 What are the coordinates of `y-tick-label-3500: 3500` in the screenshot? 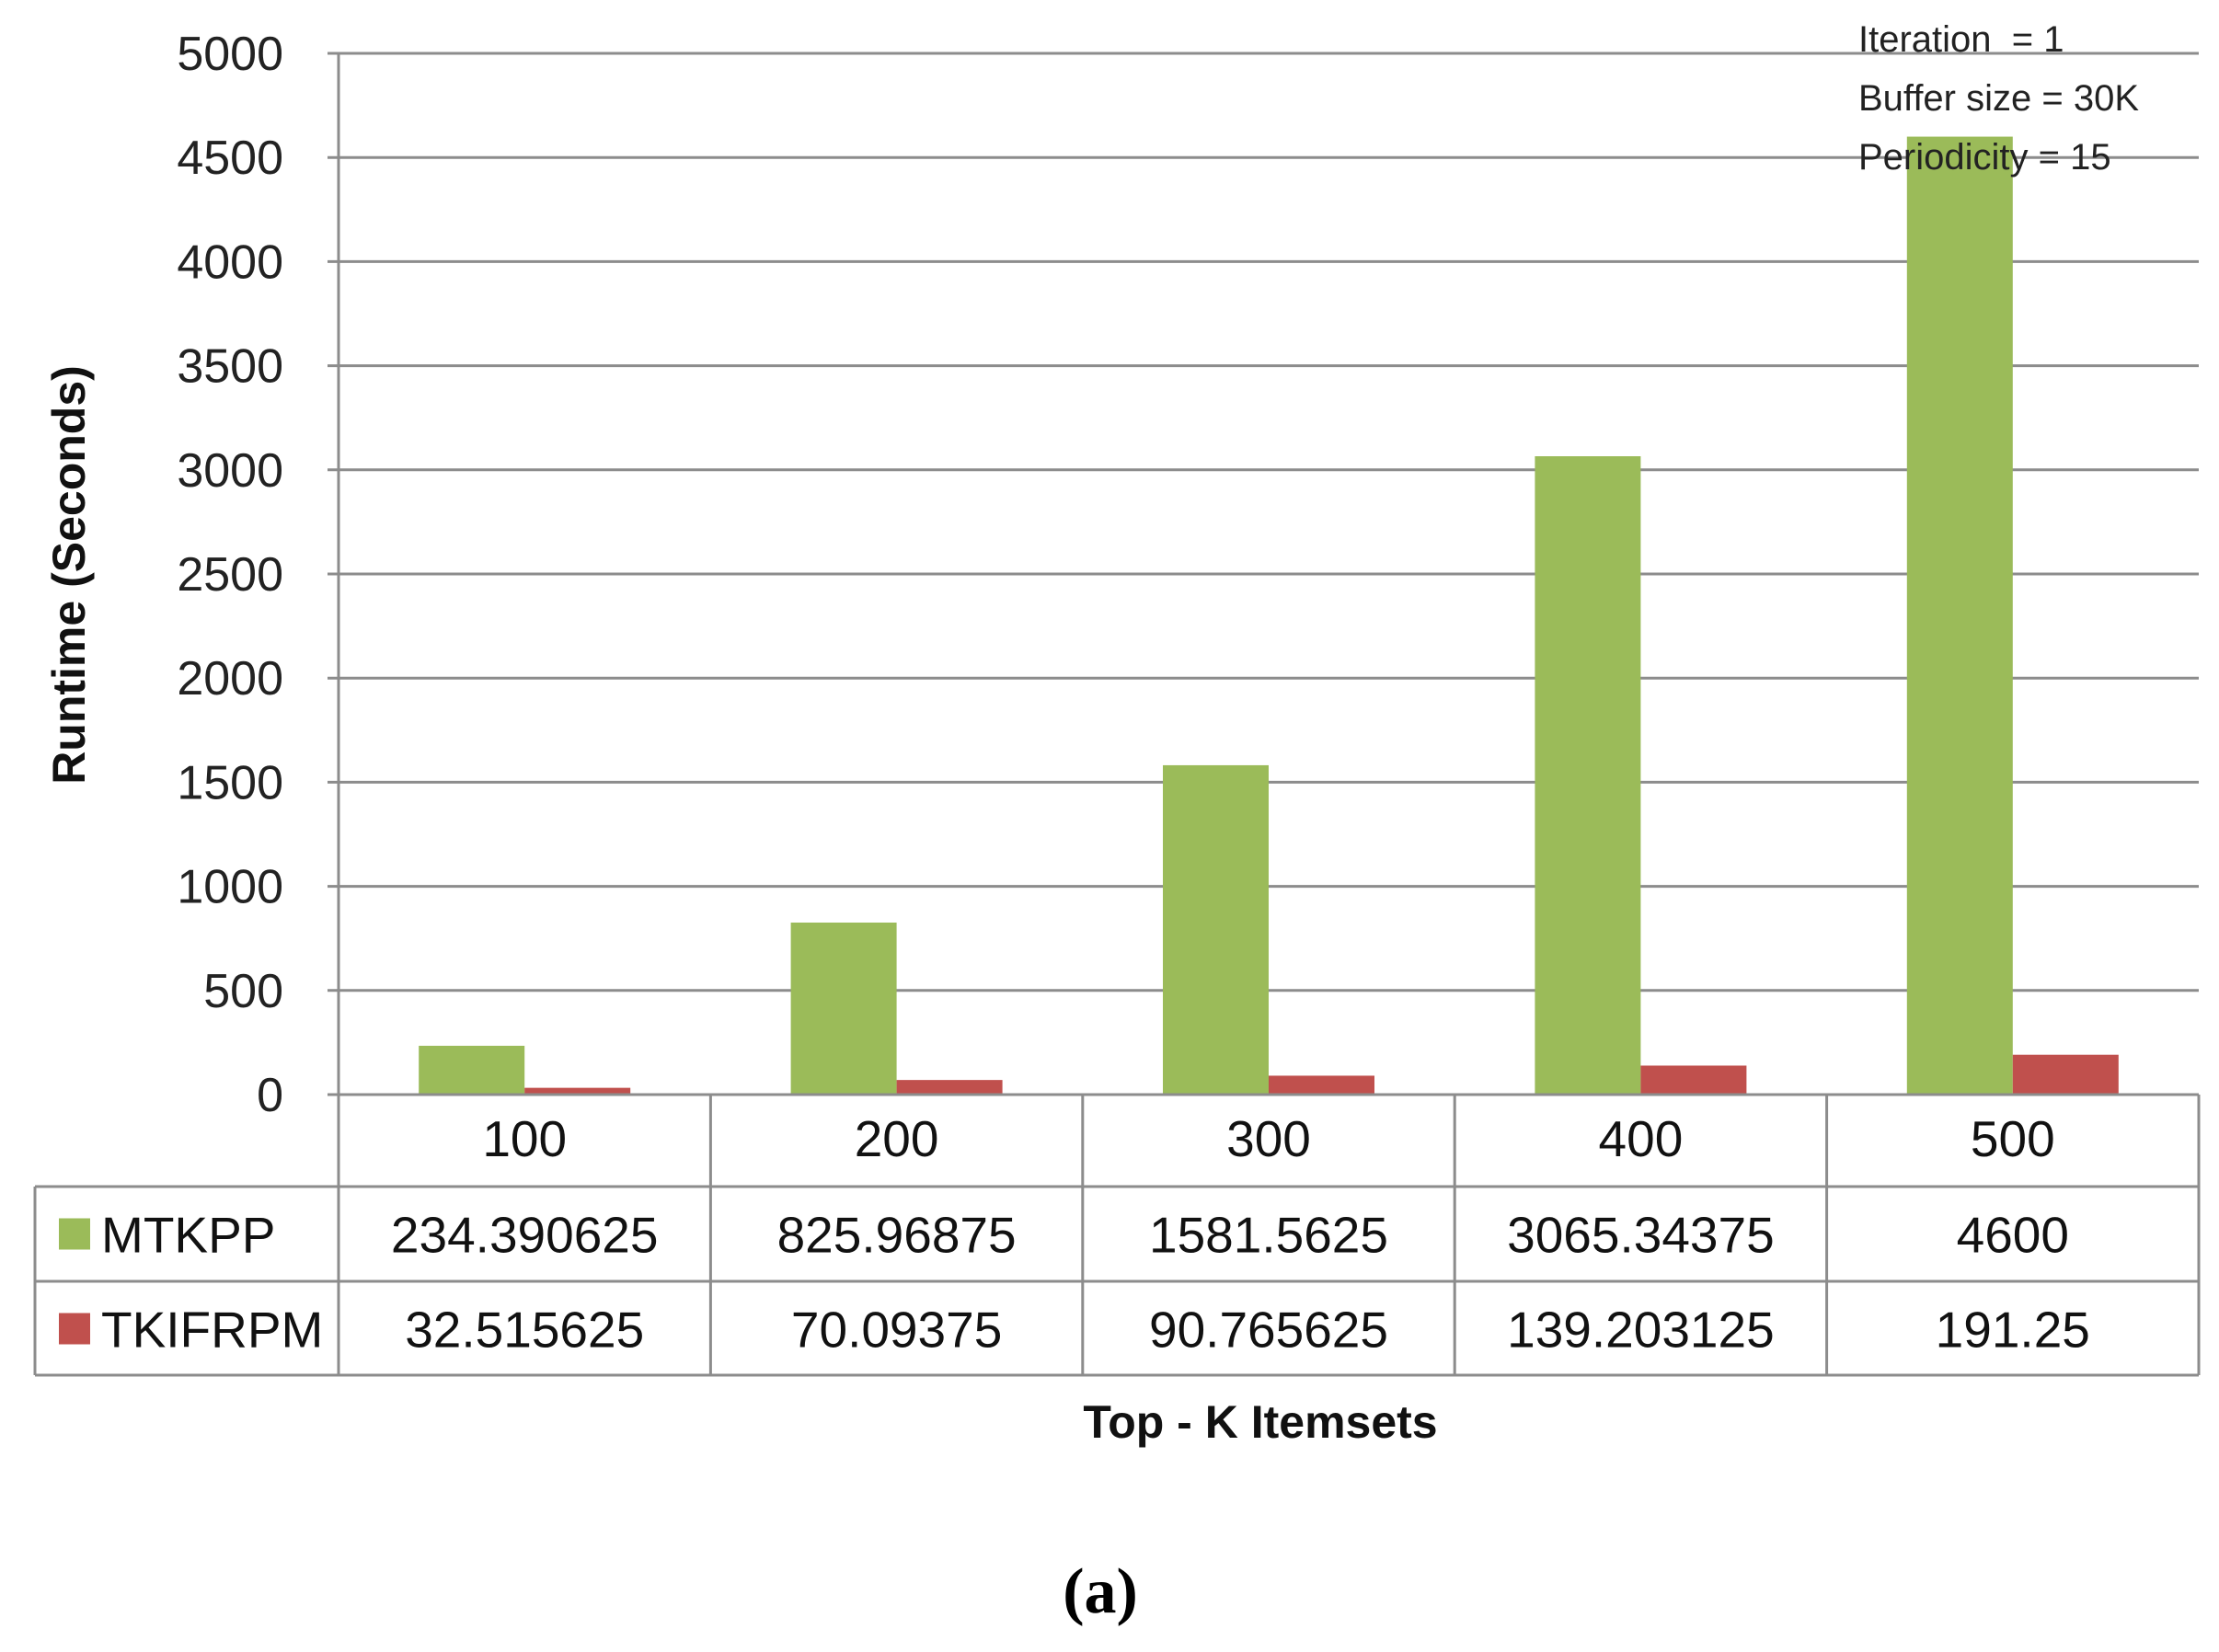 It's located at (230, 367).